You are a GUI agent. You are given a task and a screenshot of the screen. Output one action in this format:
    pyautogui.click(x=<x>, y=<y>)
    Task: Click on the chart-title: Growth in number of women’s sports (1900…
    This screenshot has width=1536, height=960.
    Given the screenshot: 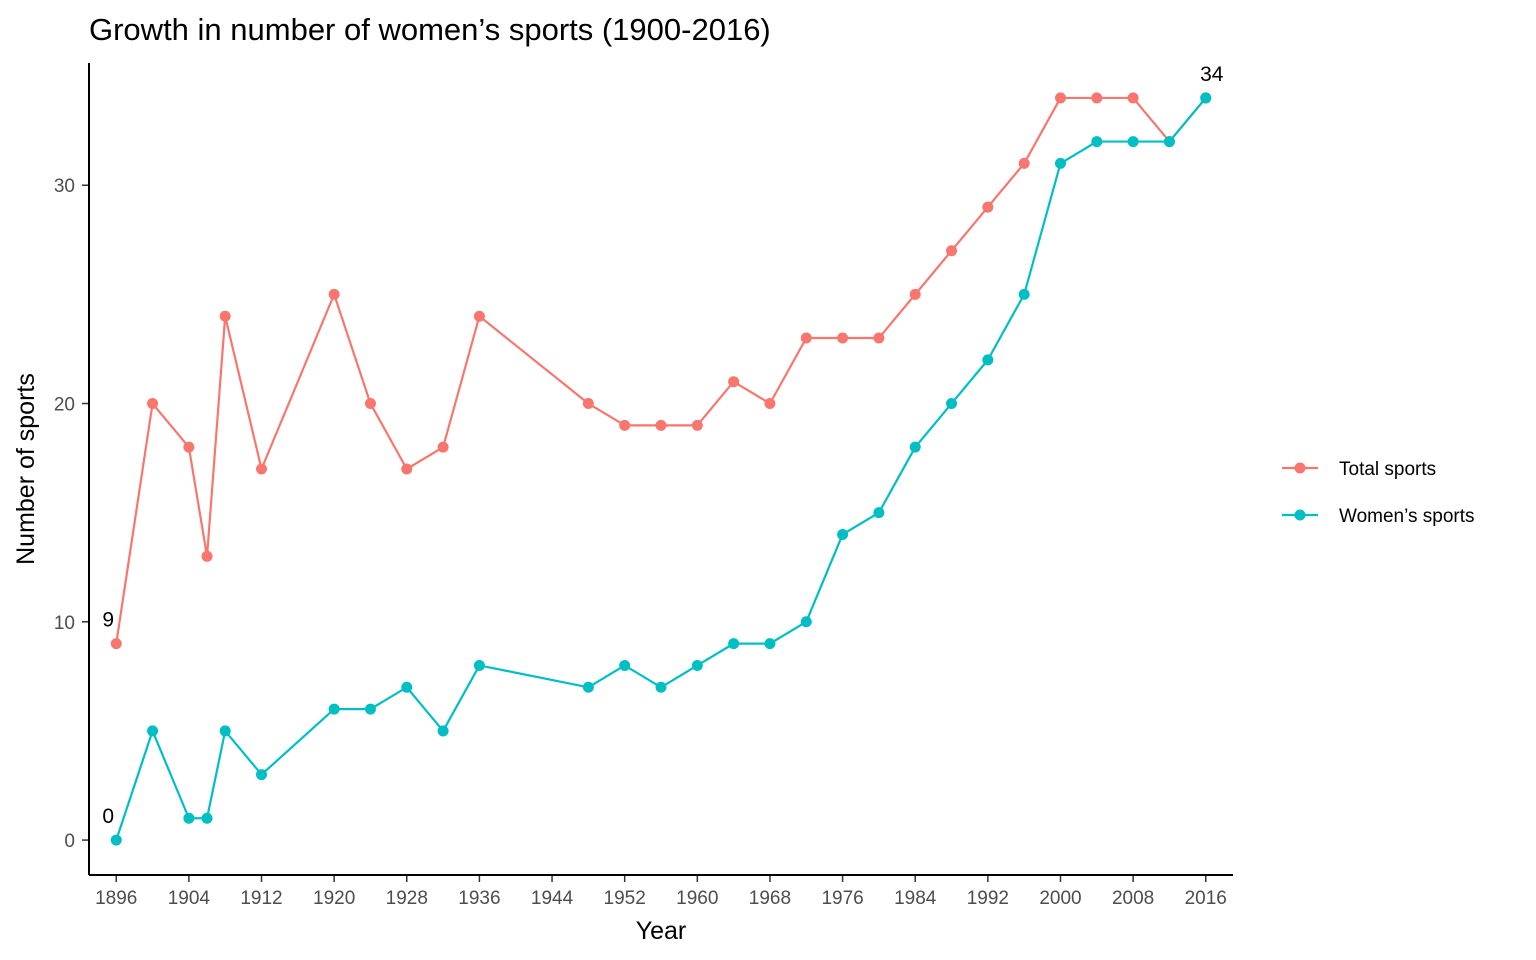 What is the action you would take?
    pyautogui.click(x=430, y=29)
    